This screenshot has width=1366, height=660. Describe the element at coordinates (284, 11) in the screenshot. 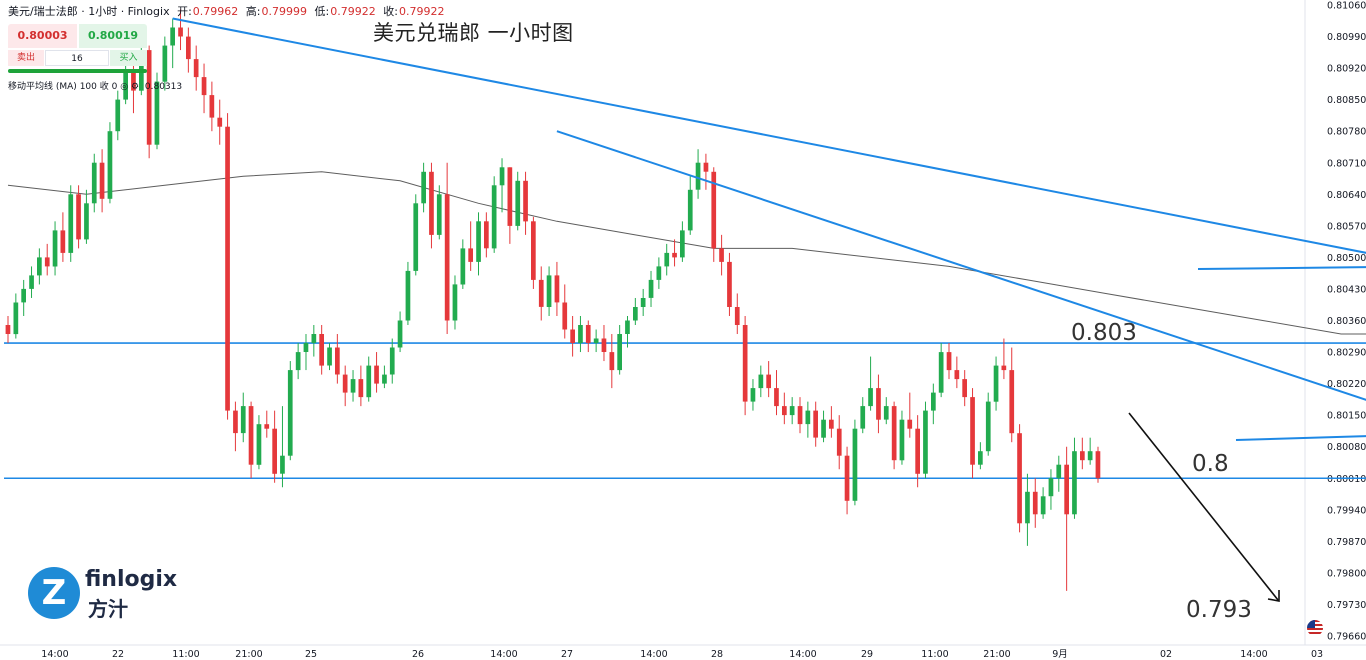

I see `high-value: 0.79999` at that location.